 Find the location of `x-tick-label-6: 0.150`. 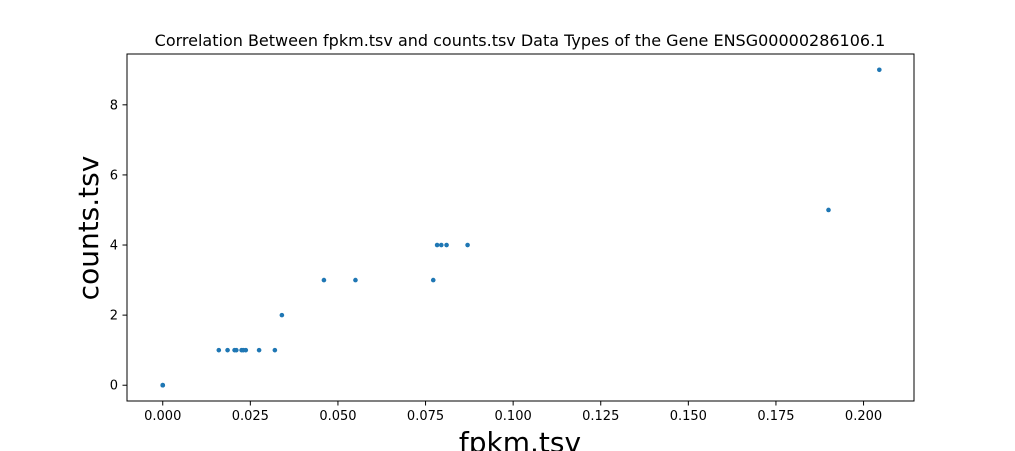

x-tick-label-6: 0.150 is located at coordinates (688, 416).